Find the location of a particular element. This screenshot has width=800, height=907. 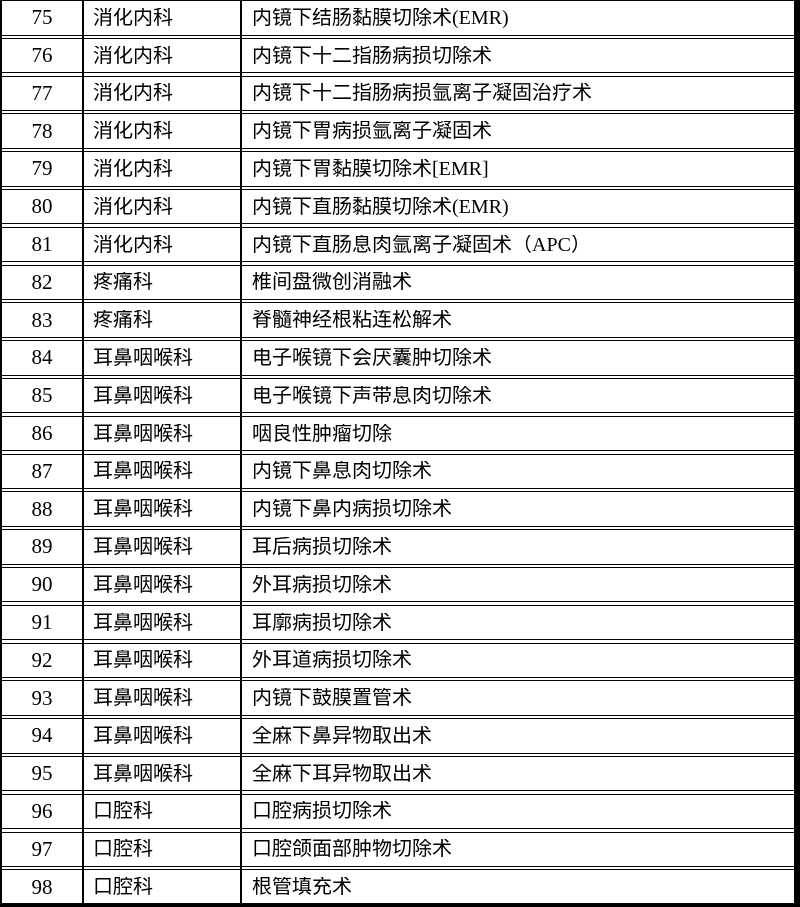

row-number-cell: 82 is located at coordinates (42, 282).